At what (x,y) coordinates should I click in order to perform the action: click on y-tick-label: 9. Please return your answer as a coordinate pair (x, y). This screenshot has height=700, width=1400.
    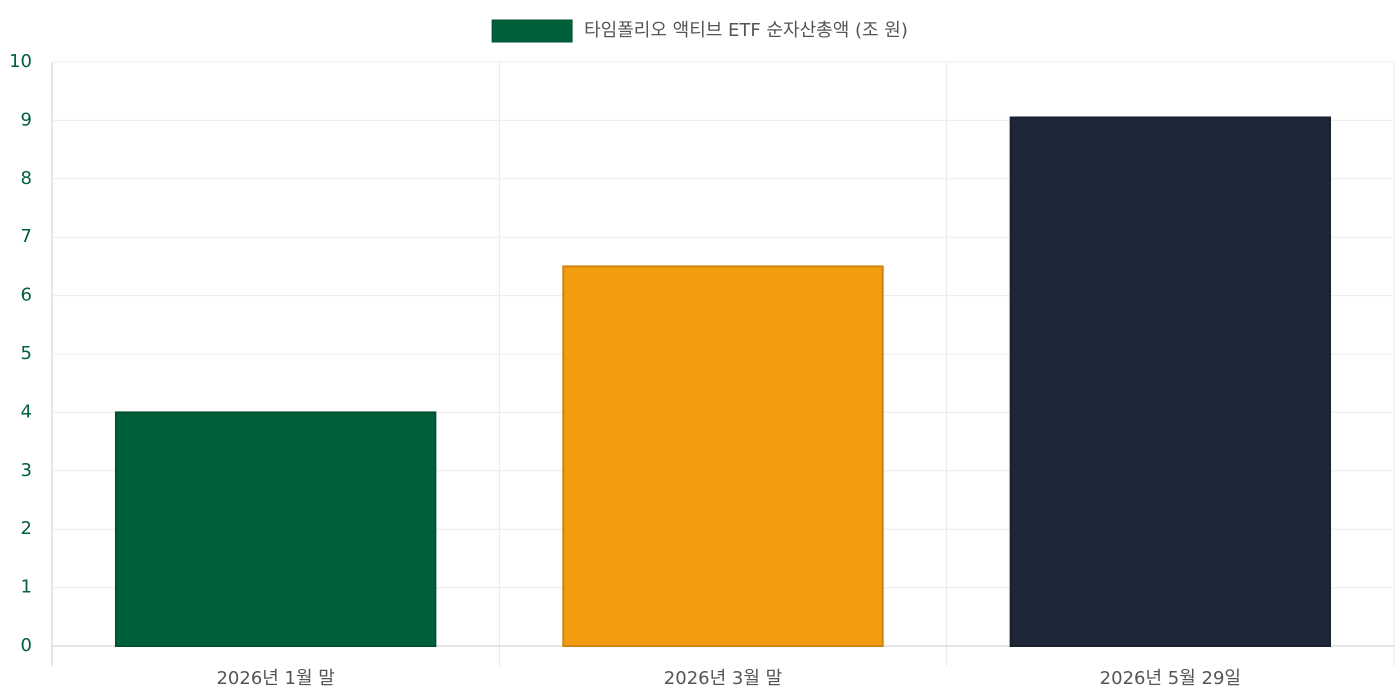
    Looking at the image, I should click on (26, 119).